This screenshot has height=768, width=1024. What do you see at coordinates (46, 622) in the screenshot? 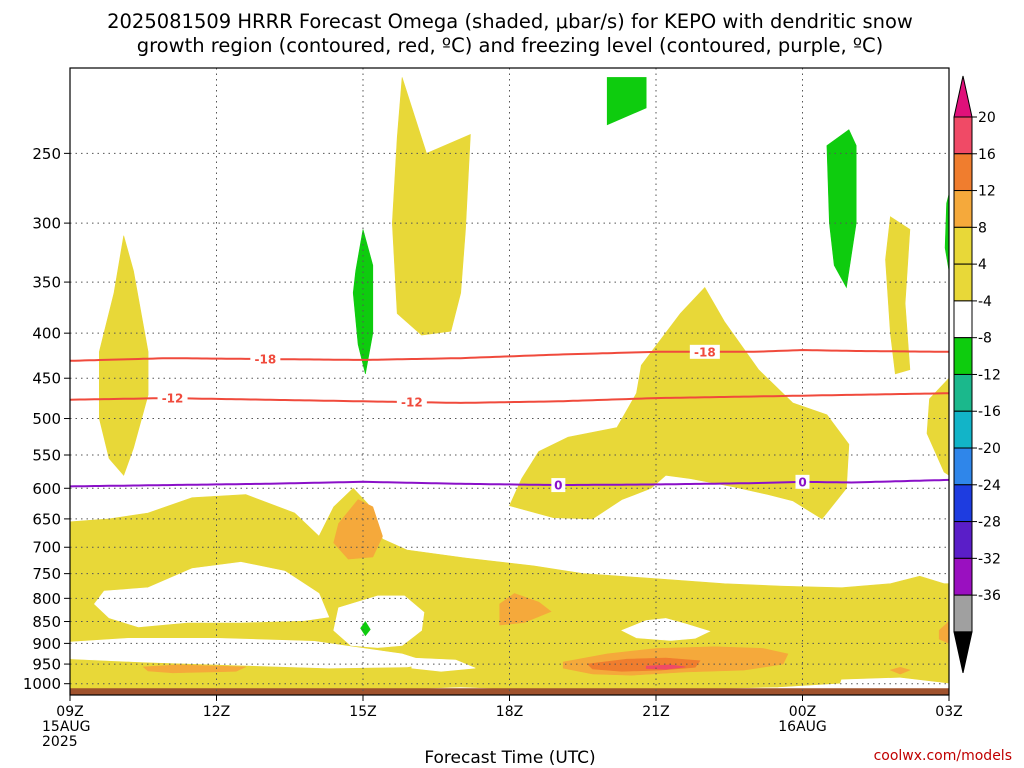
I see `y-tick-label-850: 850` at bounding box center [46, 622].